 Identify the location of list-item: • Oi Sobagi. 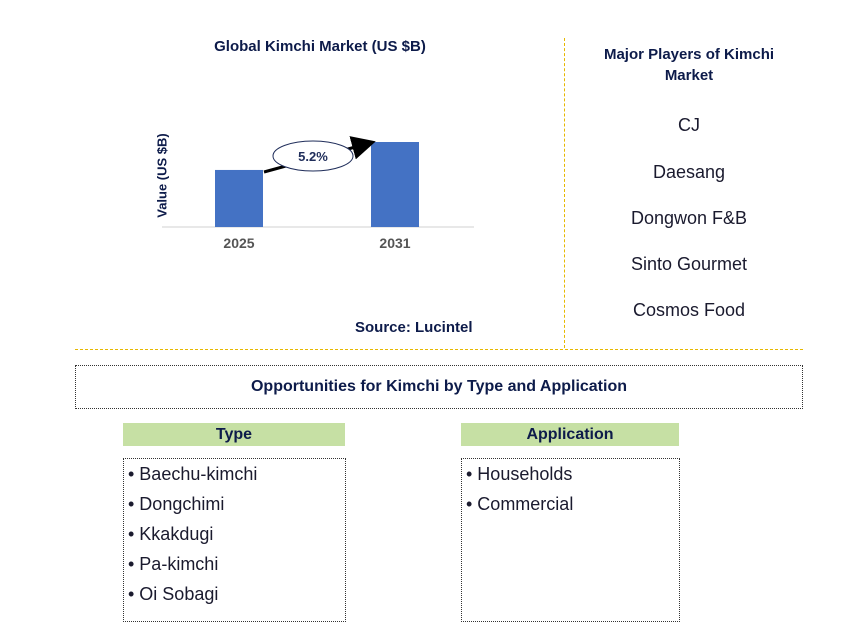
(173, 594).